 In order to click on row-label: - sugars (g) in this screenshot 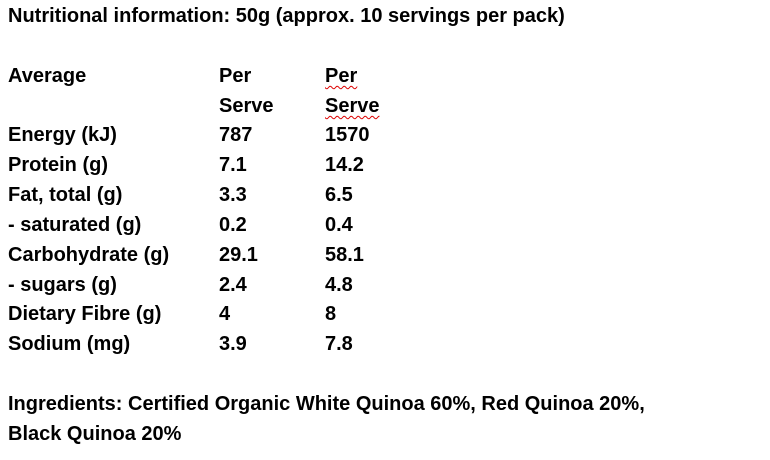, I will do `click(62, 284)`.